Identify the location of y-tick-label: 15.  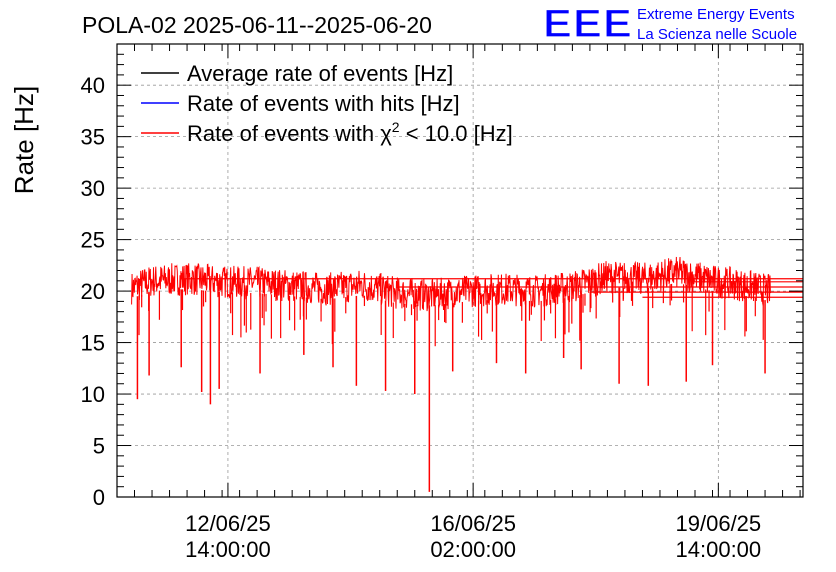
(93, 343).